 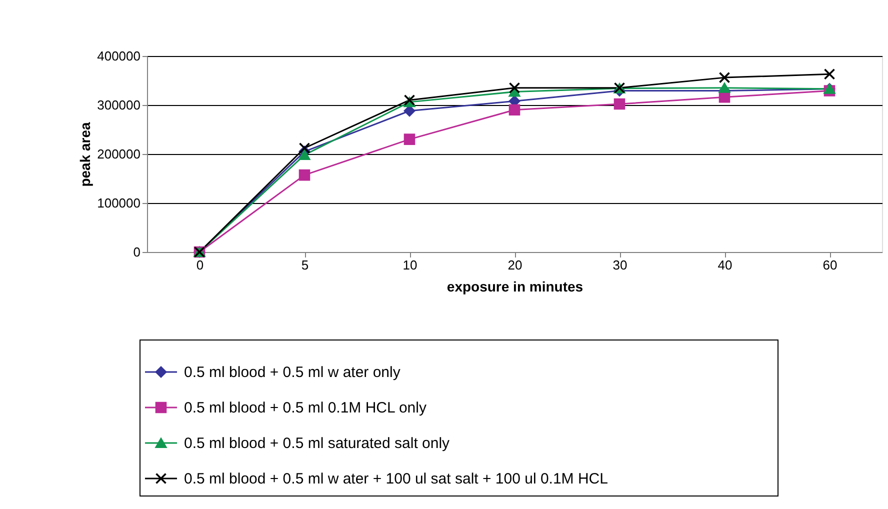 I want to click on x-tick-label: 10, so click(x=410, y=265).